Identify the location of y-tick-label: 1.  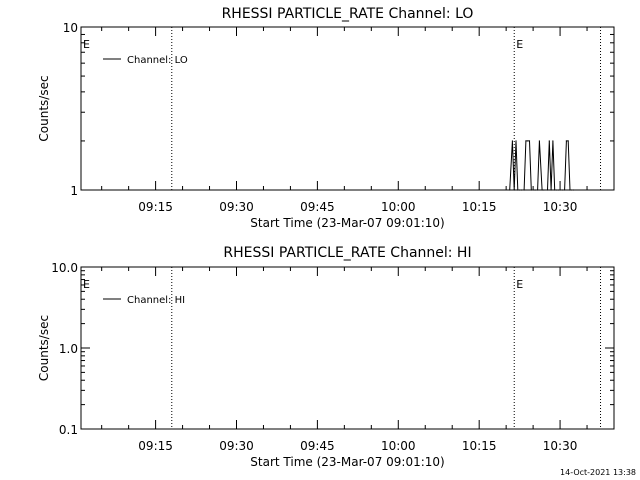
(74, 191).